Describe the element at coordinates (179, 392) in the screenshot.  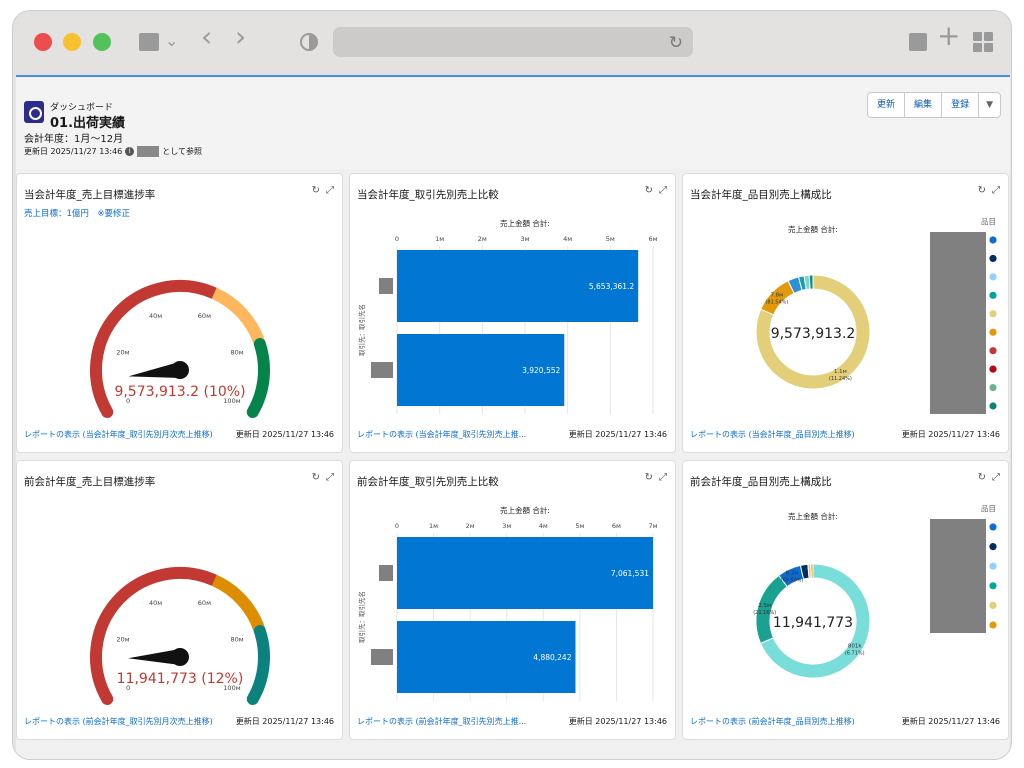
I see `gauge-value-label: 9,573,913.2 (10%)` at that location.